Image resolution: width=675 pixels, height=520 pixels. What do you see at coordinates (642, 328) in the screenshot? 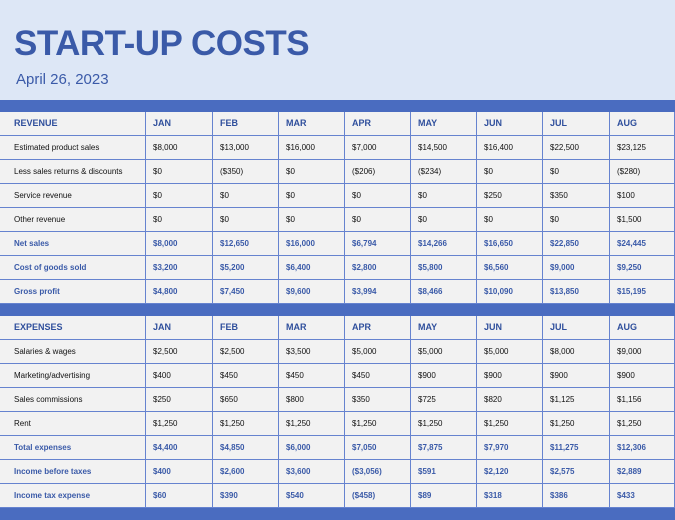
I see `column-header: AUG` at bounding box center [642, 328].